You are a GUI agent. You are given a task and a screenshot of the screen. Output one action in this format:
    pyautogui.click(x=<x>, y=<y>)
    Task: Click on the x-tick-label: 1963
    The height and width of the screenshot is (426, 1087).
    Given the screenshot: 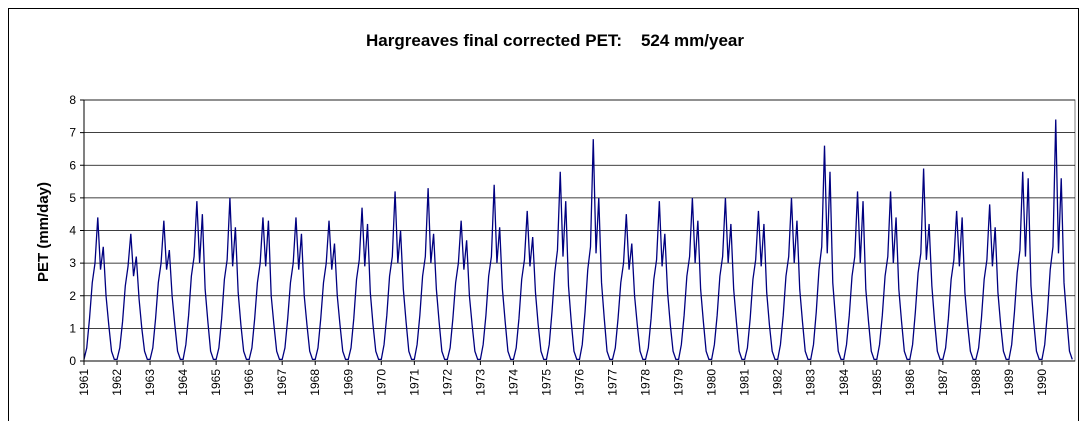 What is the action you would take?
    pyautogui.click(x=150, y=382)
    